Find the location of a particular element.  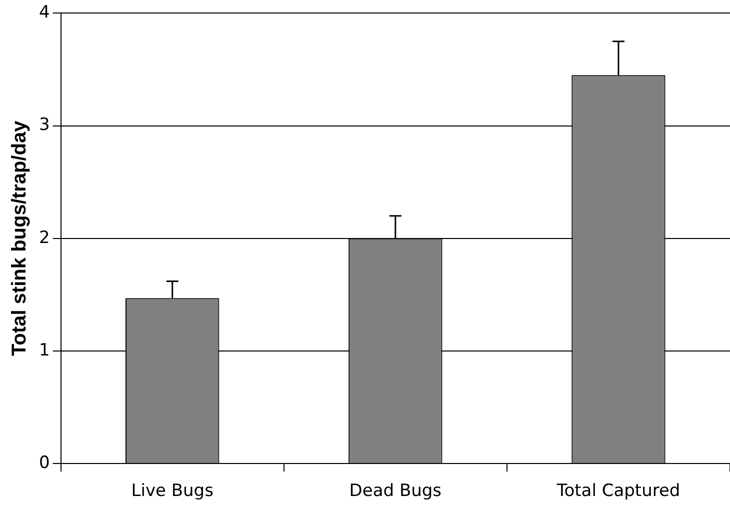

y-axis-title: Total stink bugs/trap/day is located at coordinates (19, 238).